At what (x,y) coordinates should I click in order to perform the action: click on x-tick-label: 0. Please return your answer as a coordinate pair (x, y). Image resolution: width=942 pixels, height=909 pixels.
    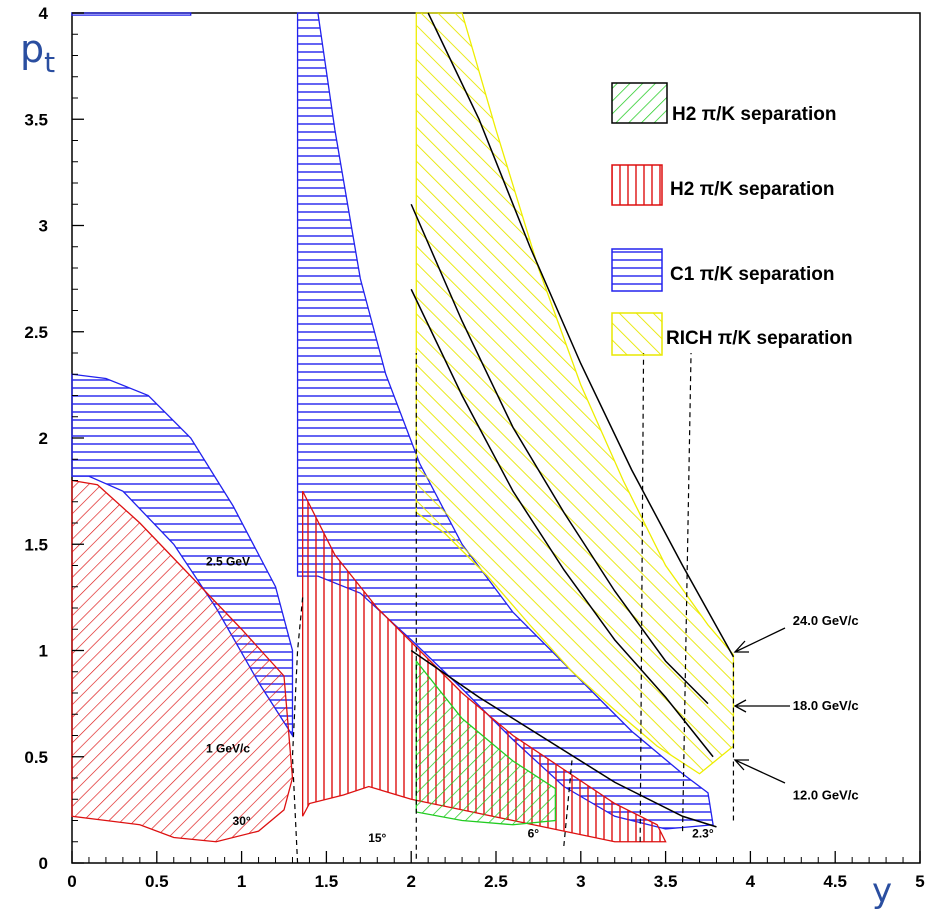
    Looking at the image, I should click on (71, 881).